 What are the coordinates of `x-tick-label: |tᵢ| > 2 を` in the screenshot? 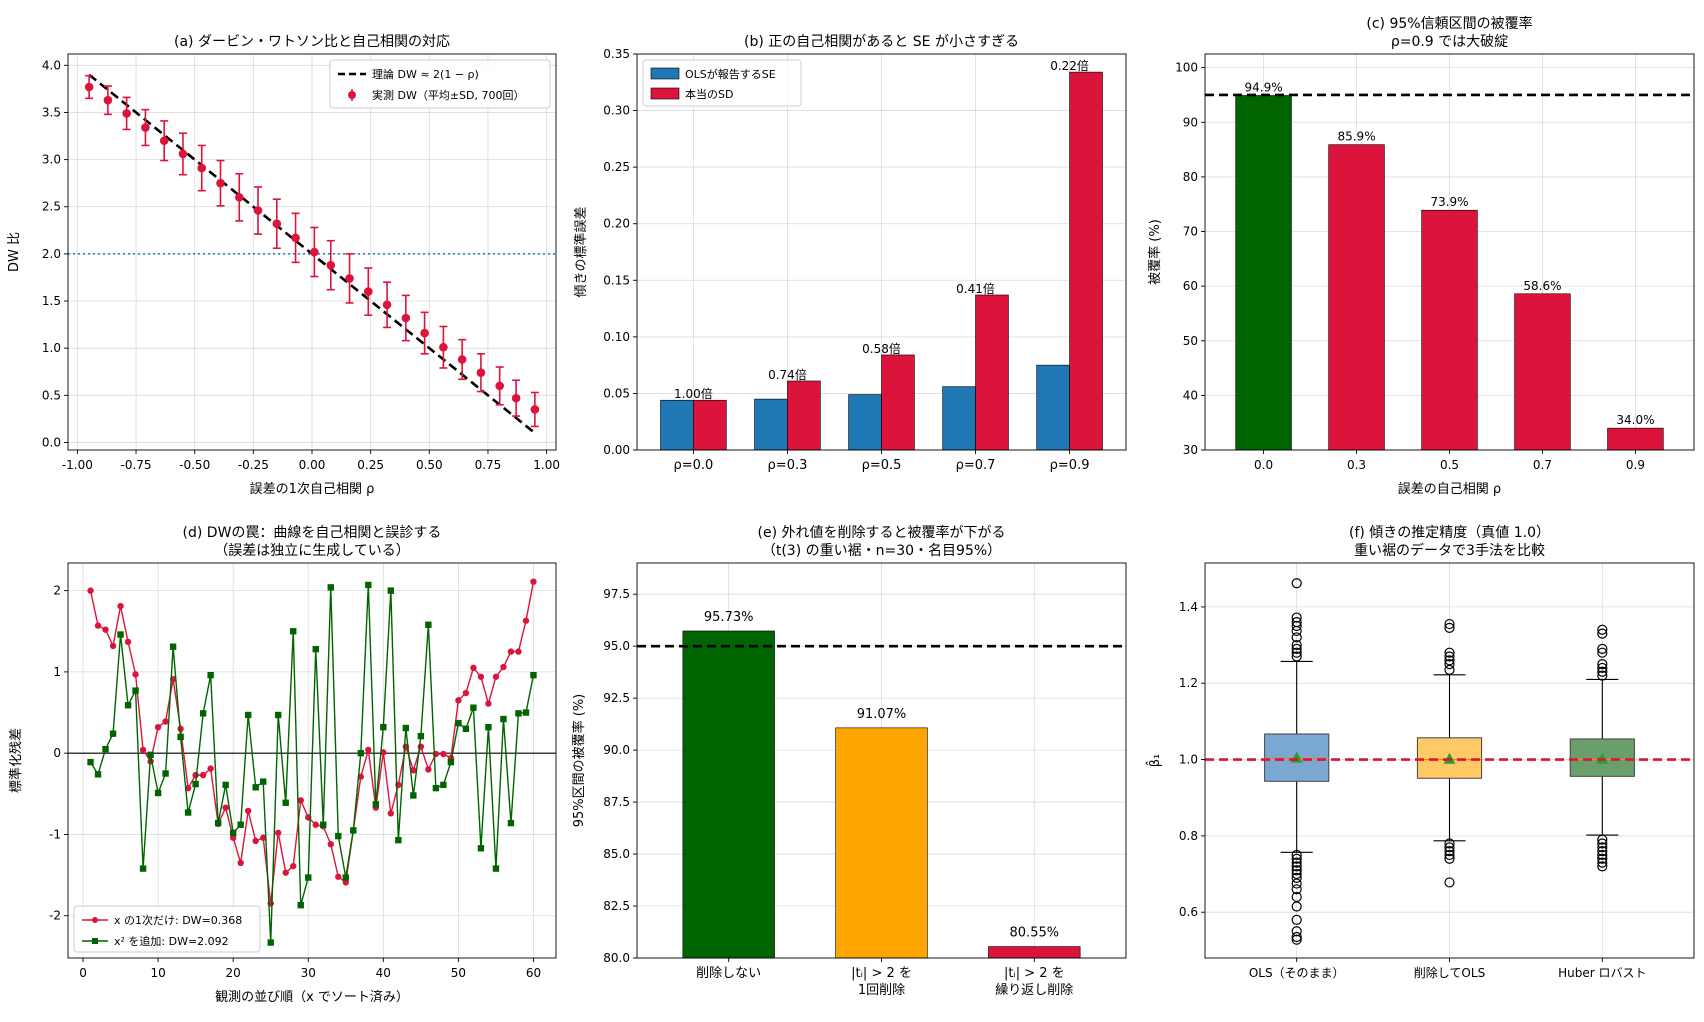 It's located at (881, 973).